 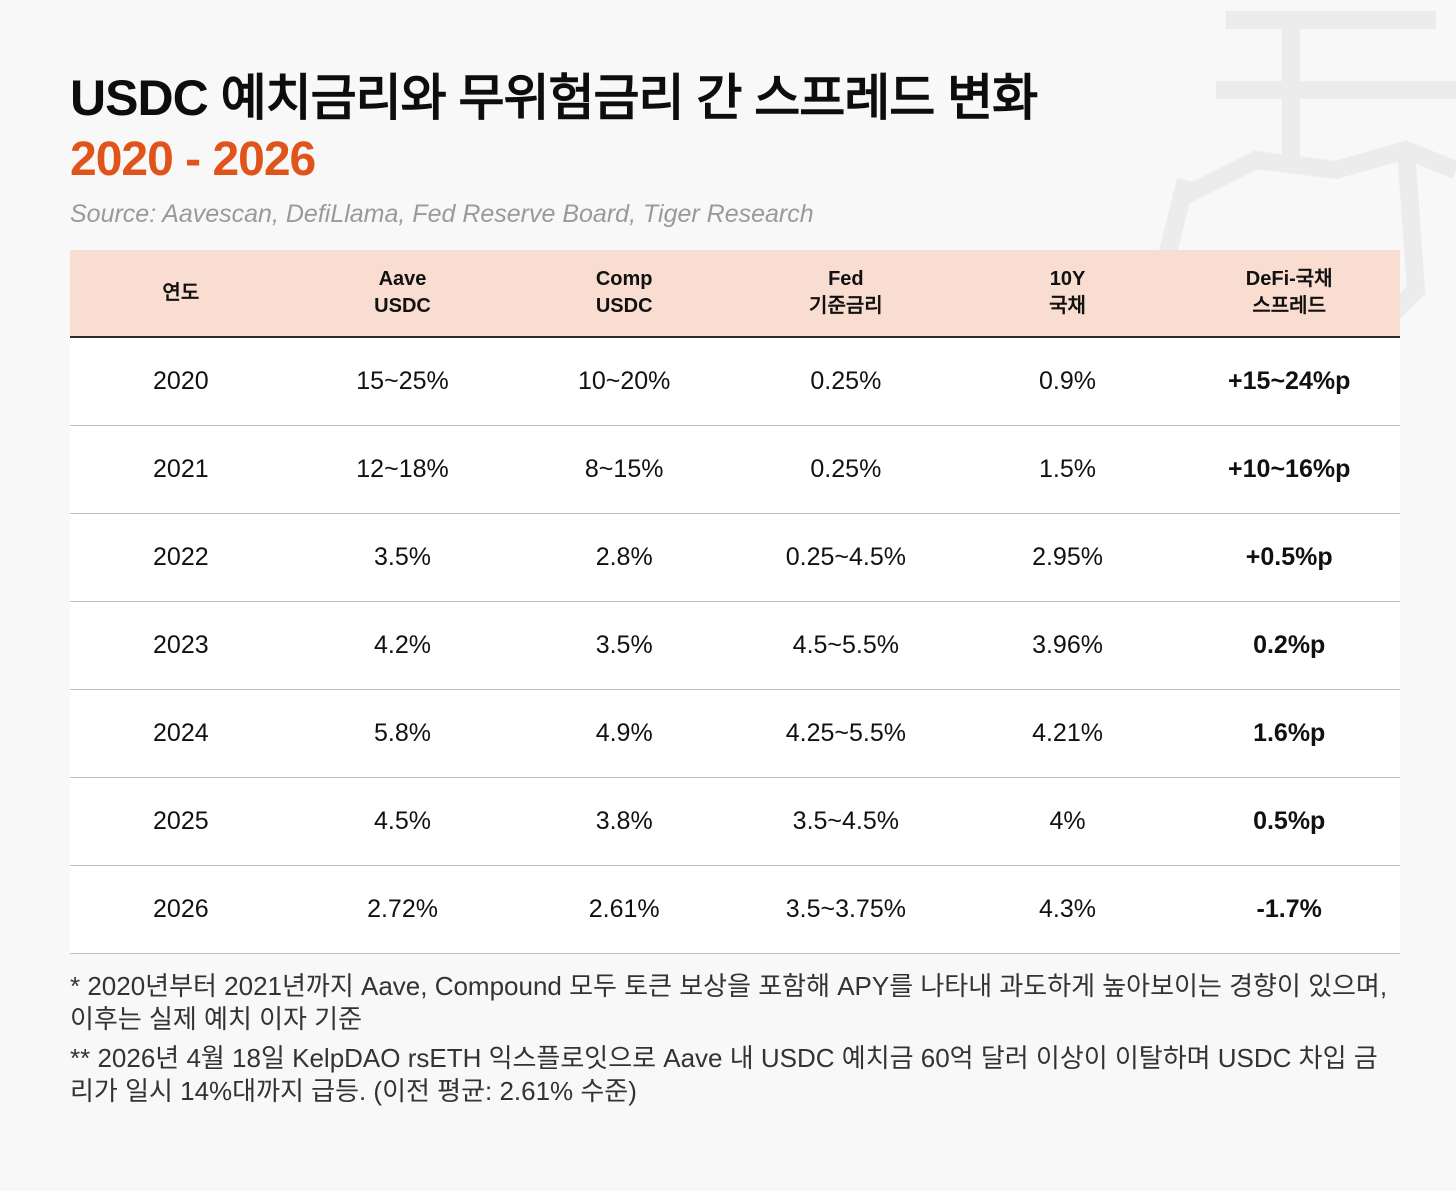 What do you see at coordinates (1289, 381) in the screenshot?
I see `cell-defi-spread: +15~24%p` at bounding box center [1289, 381].